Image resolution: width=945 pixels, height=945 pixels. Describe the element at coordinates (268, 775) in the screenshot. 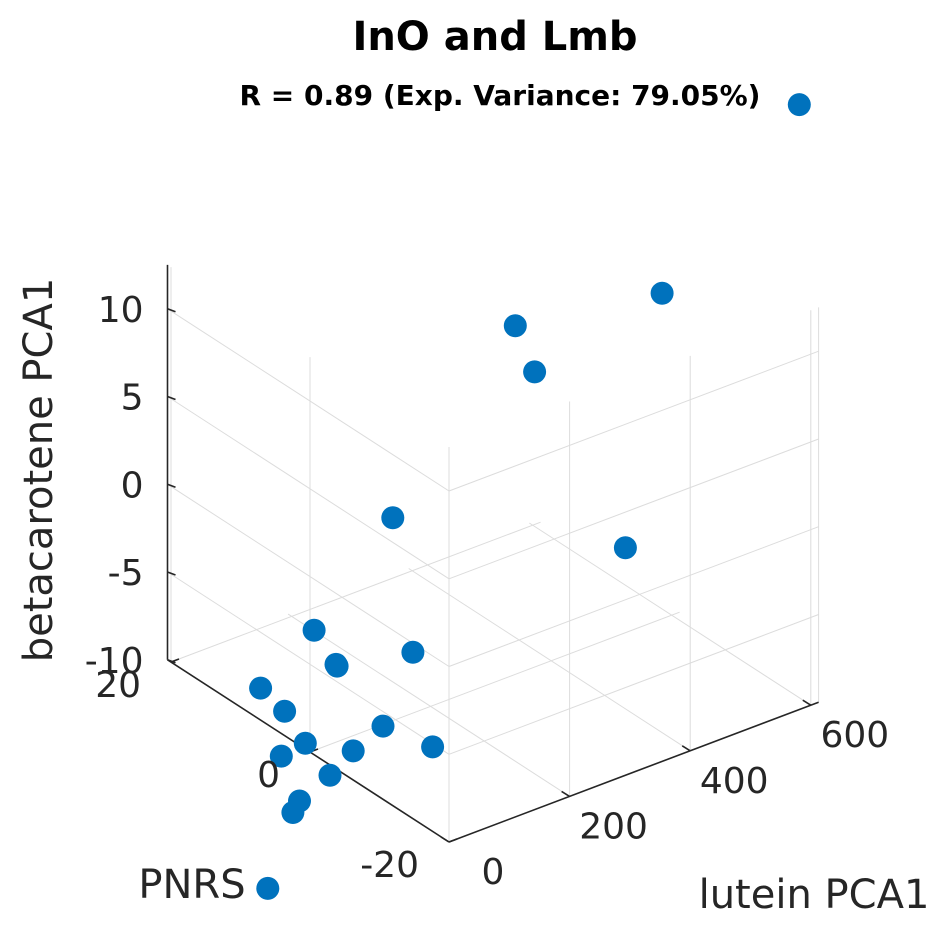

I see `x-tick-label: 0` at that location.